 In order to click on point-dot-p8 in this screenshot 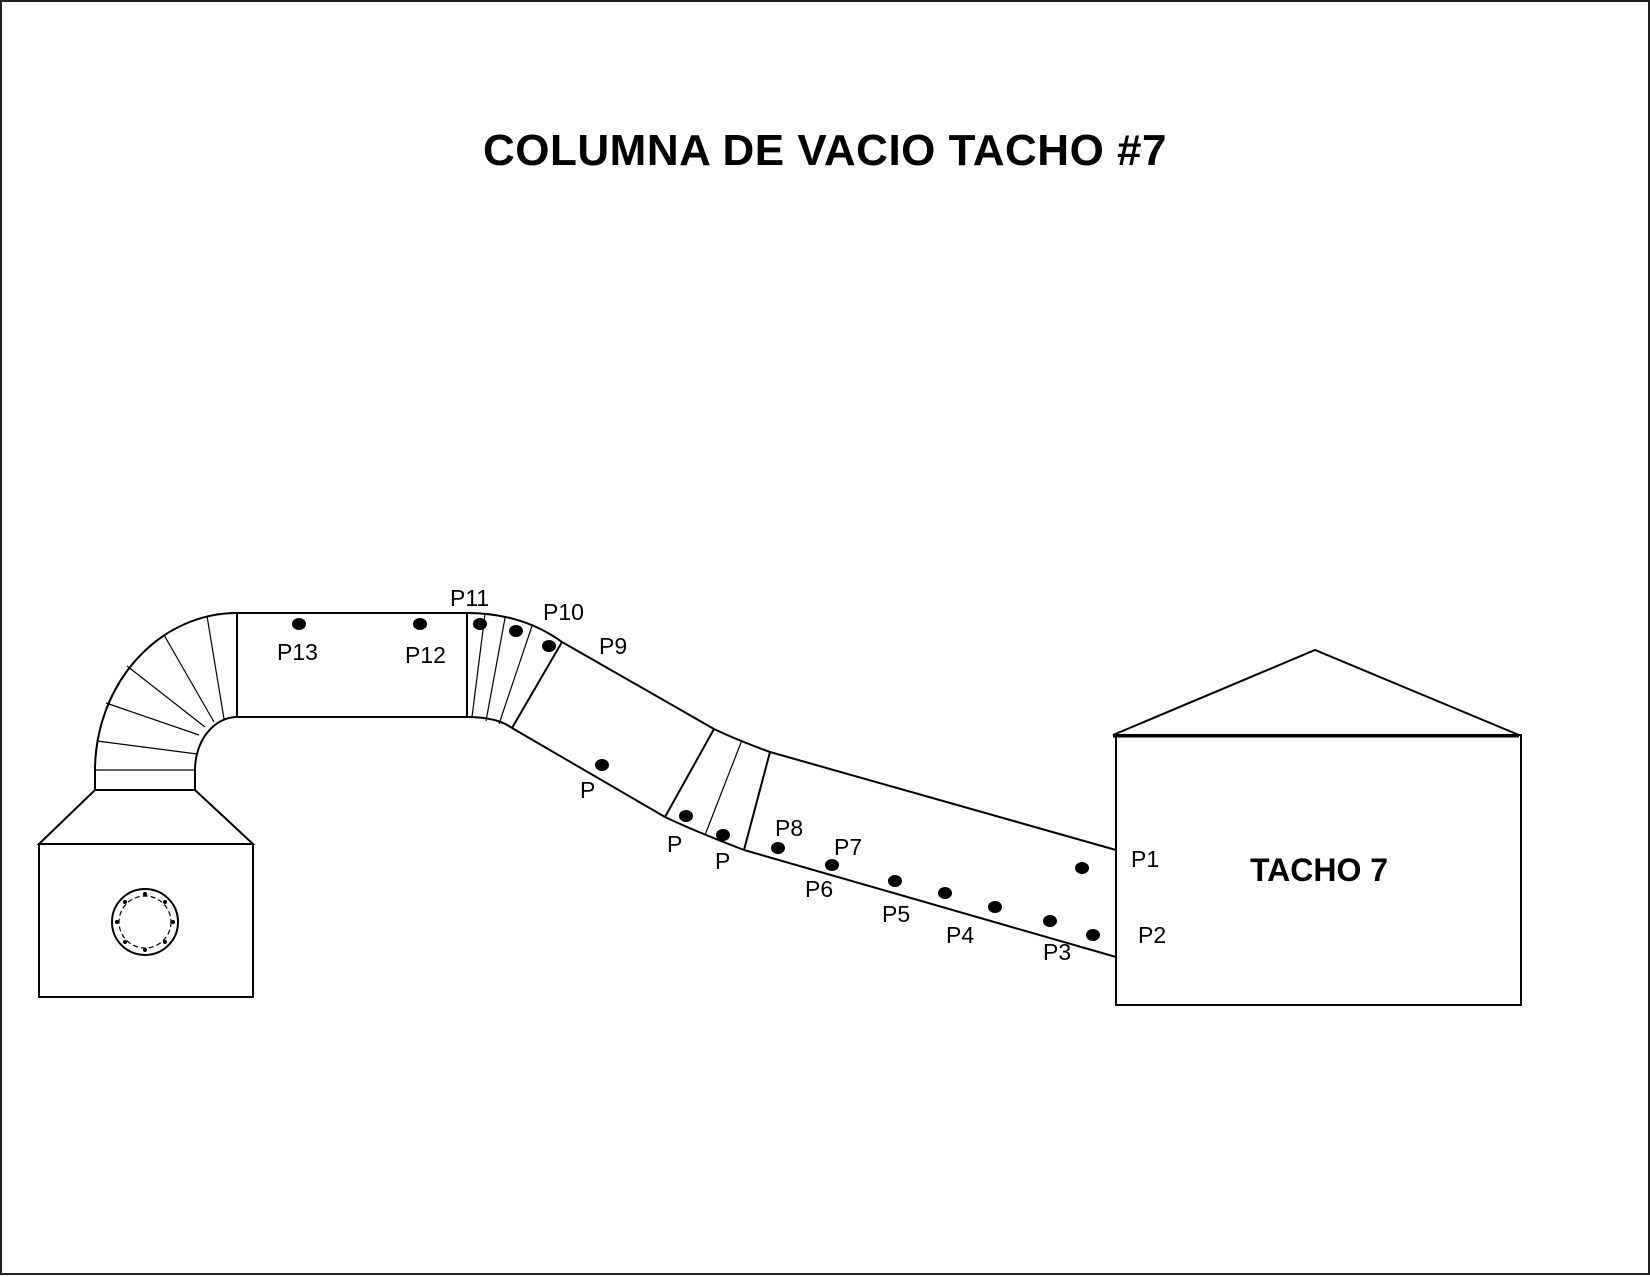, I will do `click(778, 848)`.